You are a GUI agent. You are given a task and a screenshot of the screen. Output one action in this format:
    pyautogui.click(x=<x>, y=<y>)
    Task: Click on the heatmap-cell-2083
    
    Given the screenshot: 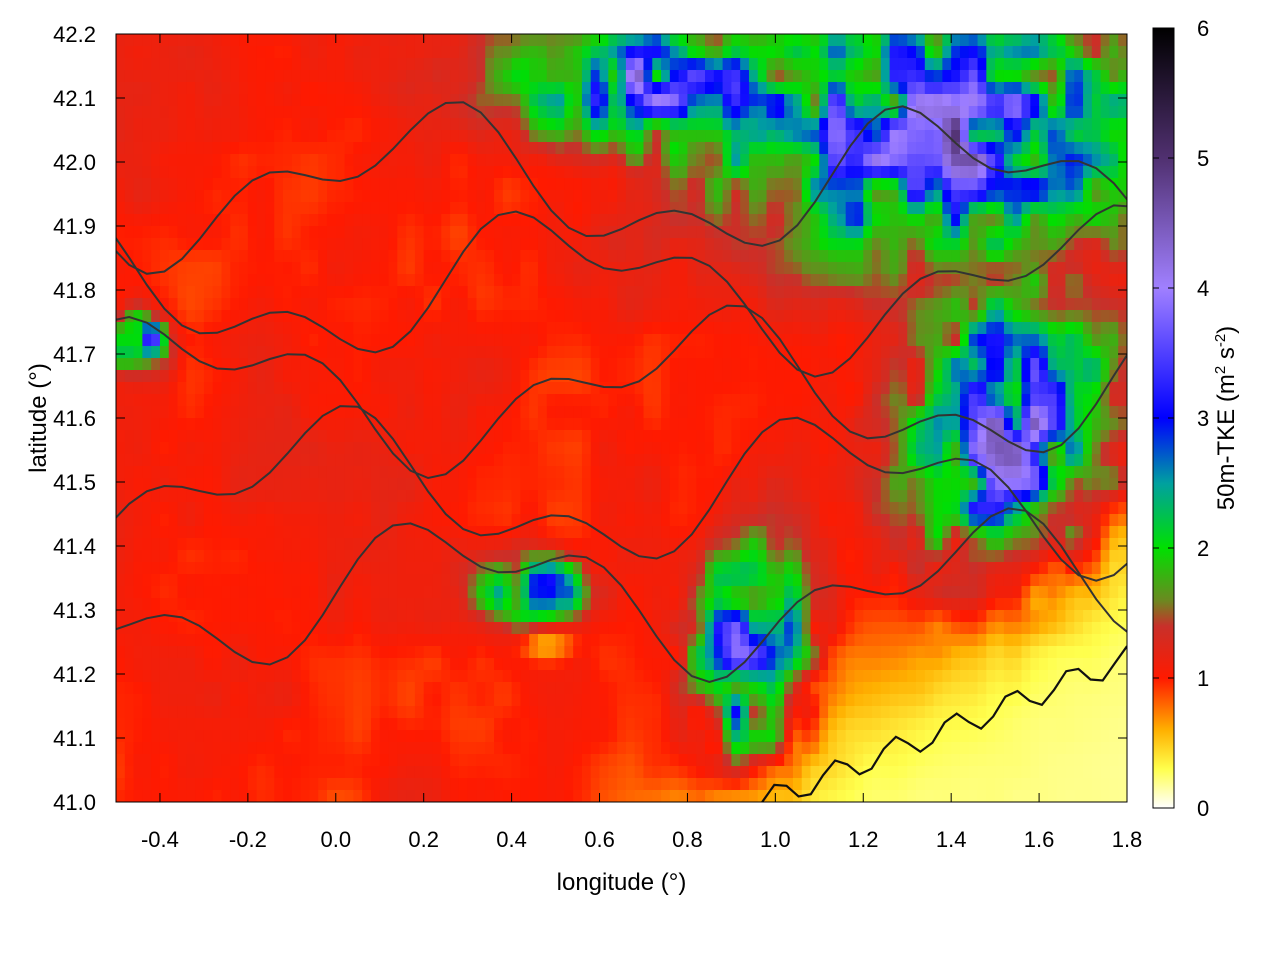 What is the action you would take?
    pyautogui.click(x=235, y=256)
    